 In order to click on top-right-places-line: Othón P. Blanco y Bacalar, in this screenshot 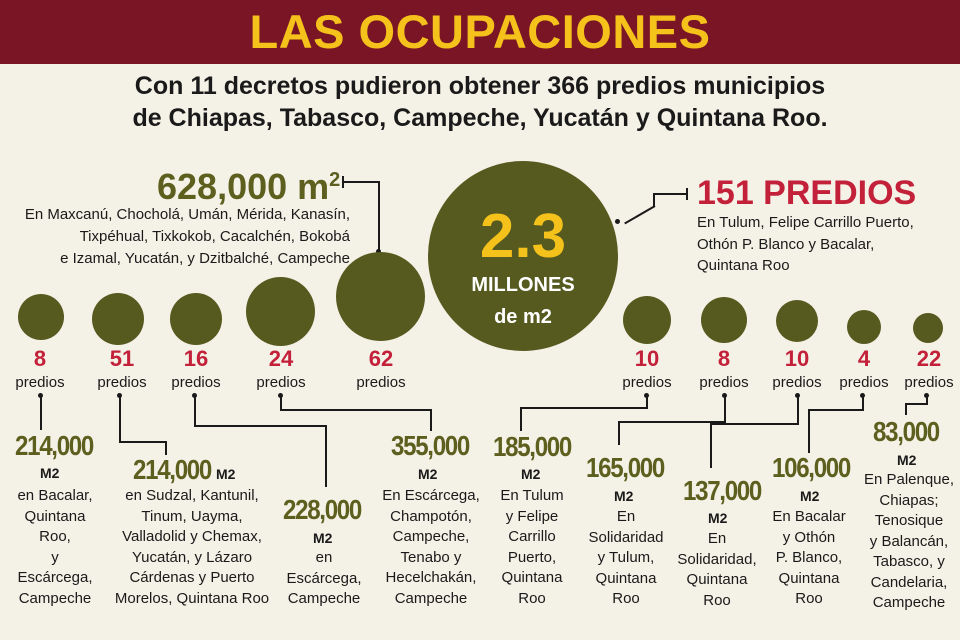, I will do `click(786, 244)`.